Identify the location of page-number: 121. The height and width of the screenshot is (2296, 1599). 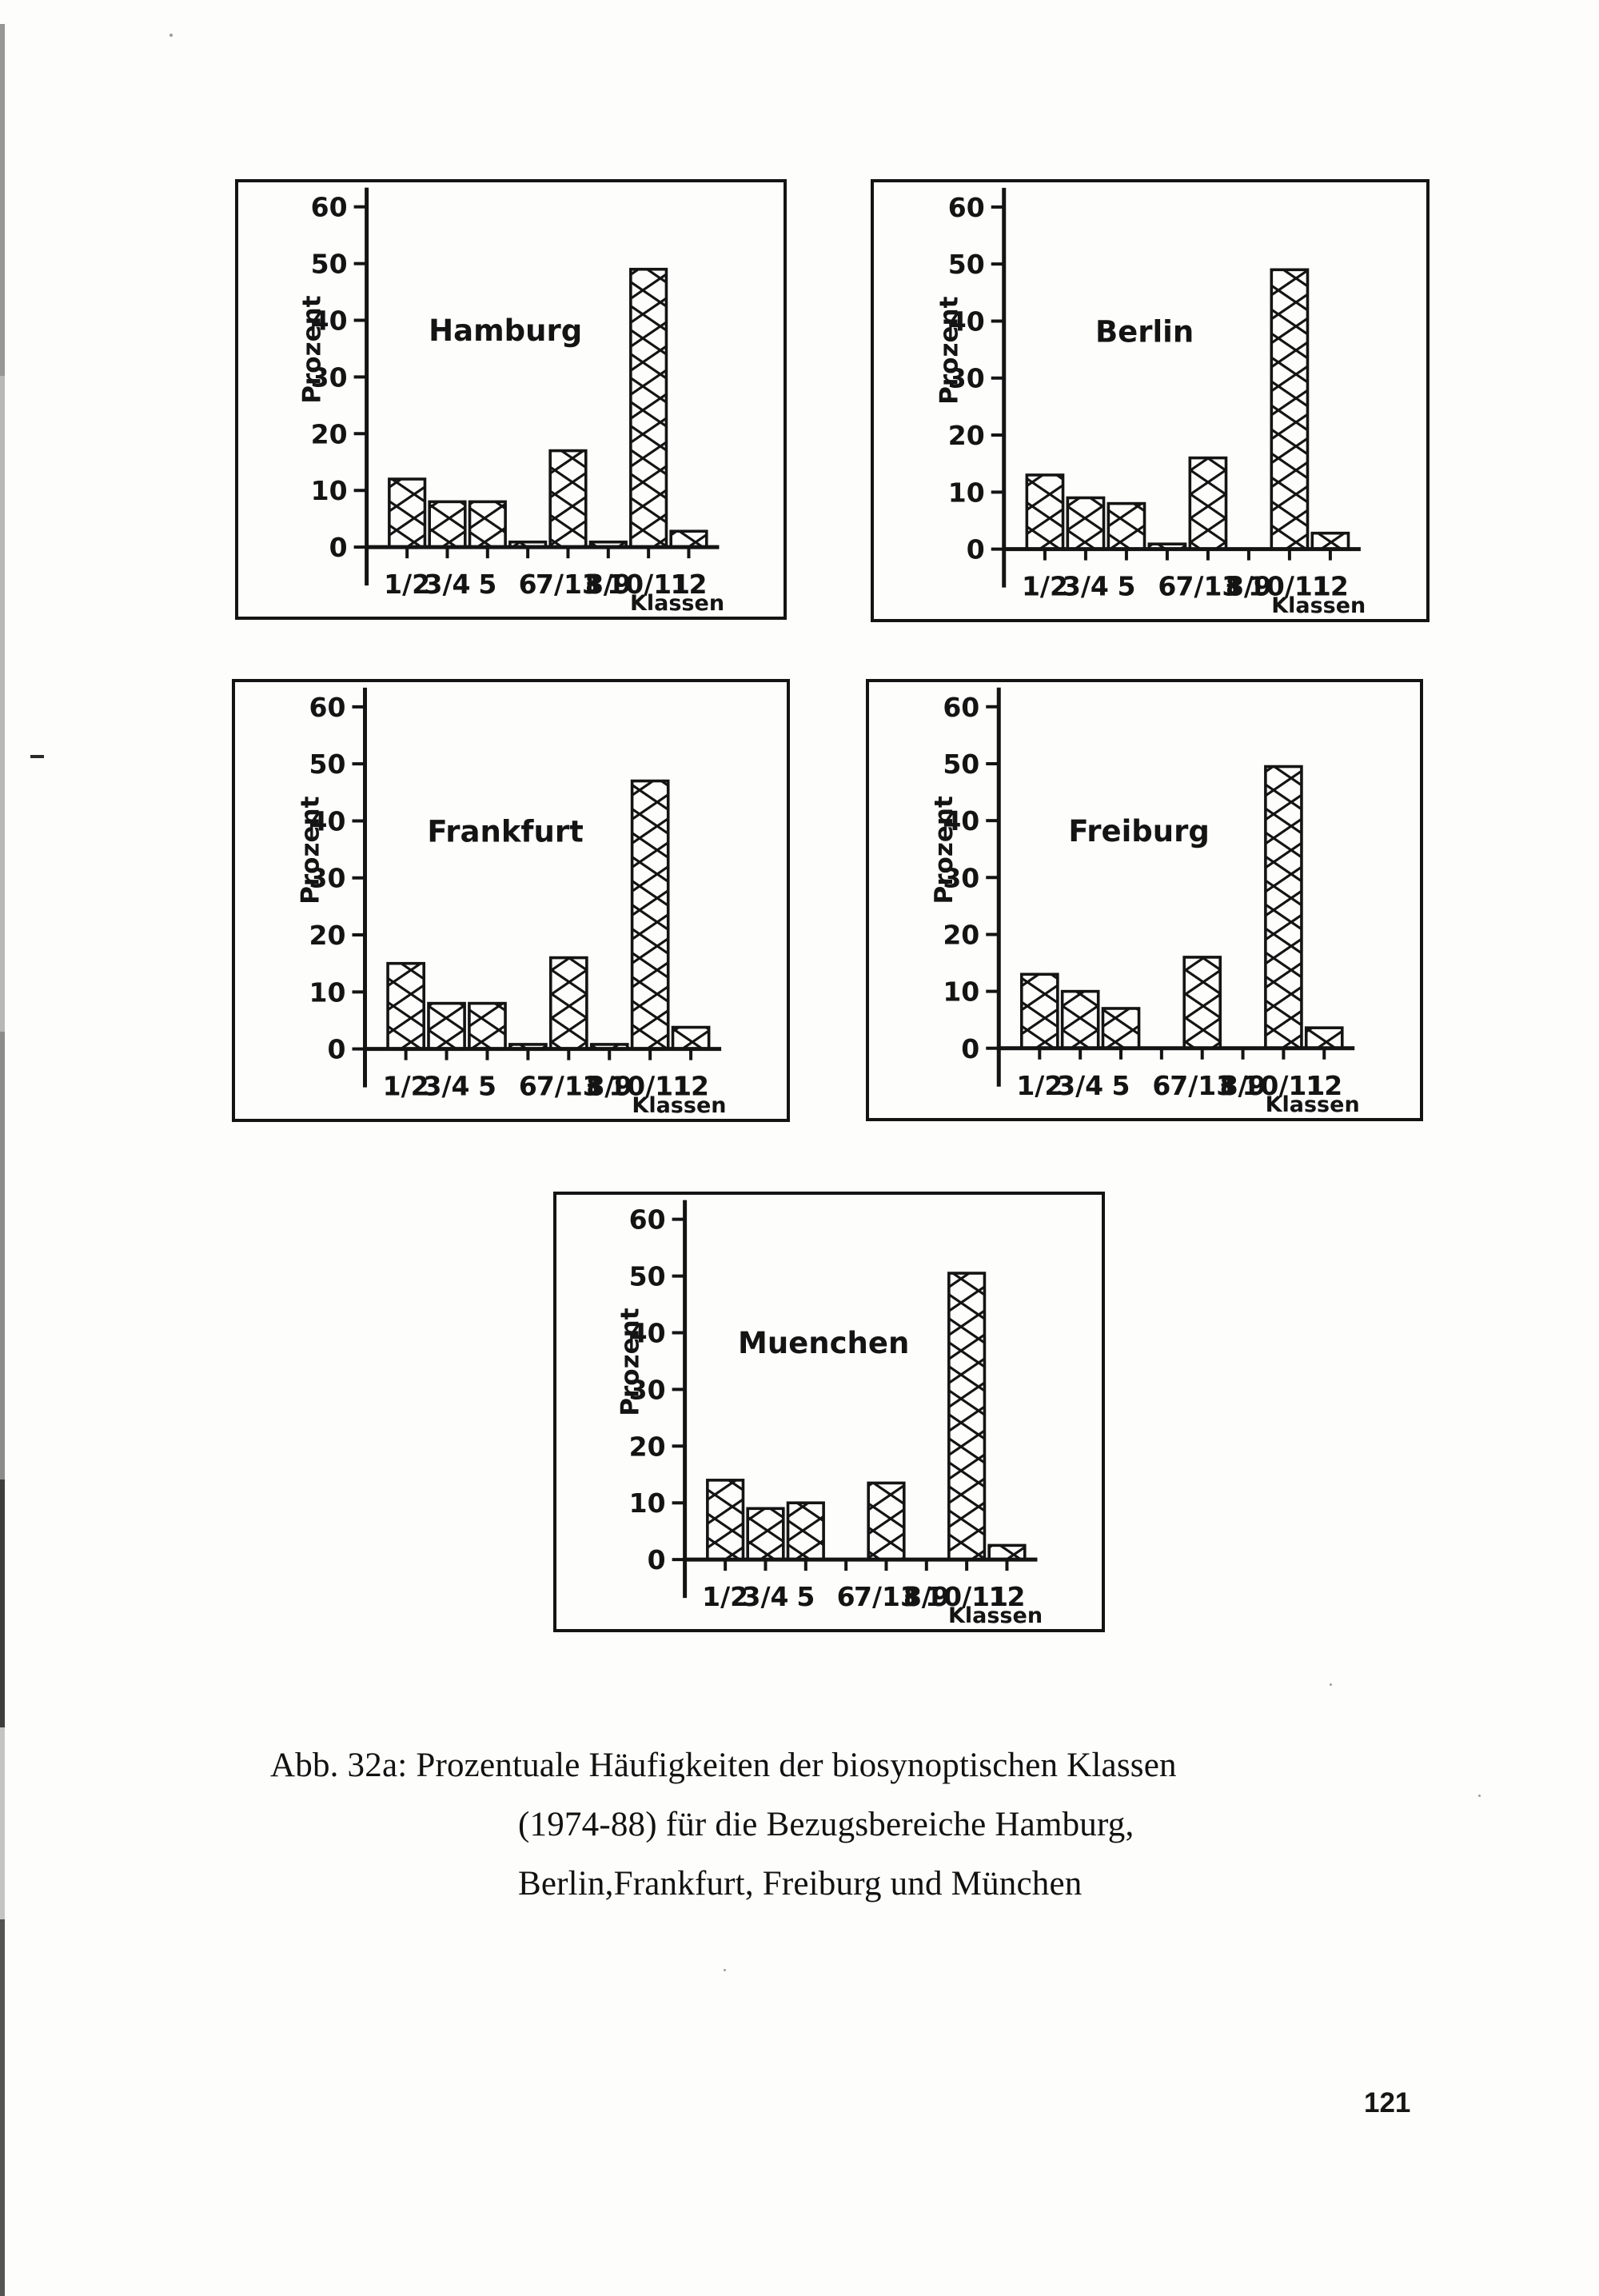
(1387, 2102).